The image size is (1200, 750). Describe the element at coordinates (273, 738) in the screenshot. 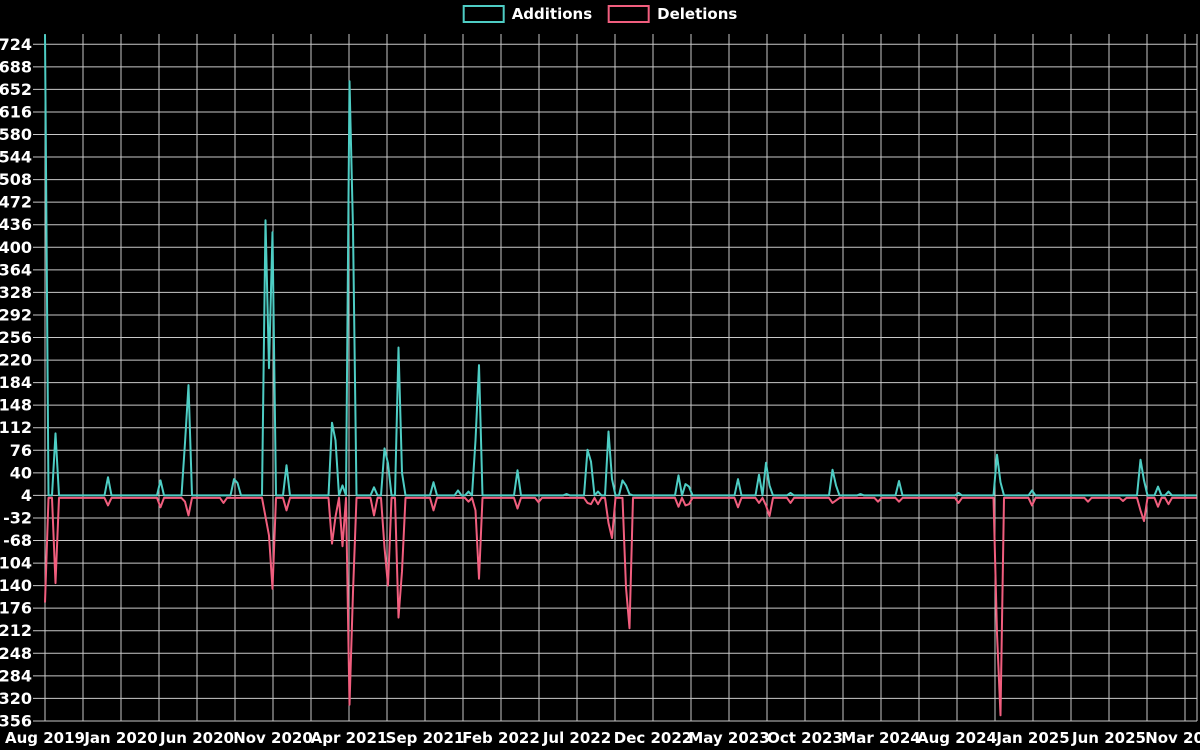

I see `x-tick-label: Nov 2020` at that location.